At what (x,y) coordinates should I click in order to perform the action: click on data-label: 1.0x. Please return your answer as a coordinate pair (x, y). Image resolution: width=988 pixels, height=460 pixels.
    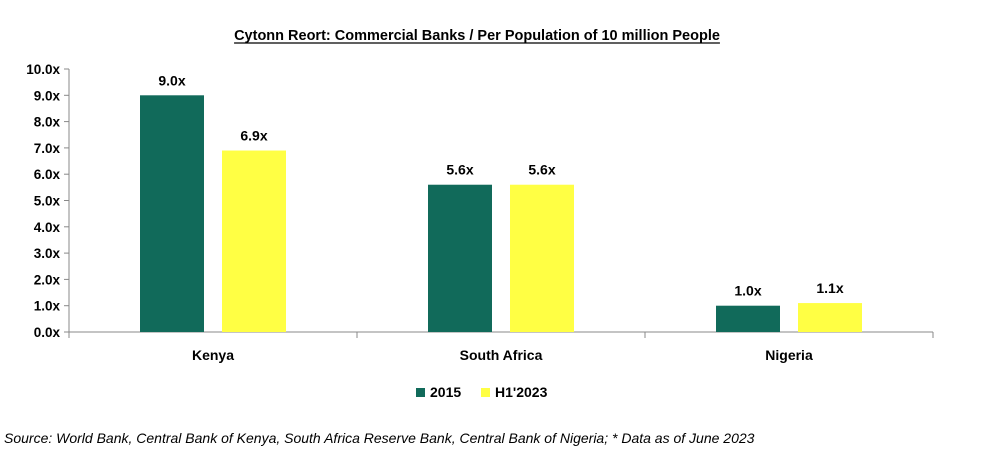
    Looking at the image, I should click on (747, 291).